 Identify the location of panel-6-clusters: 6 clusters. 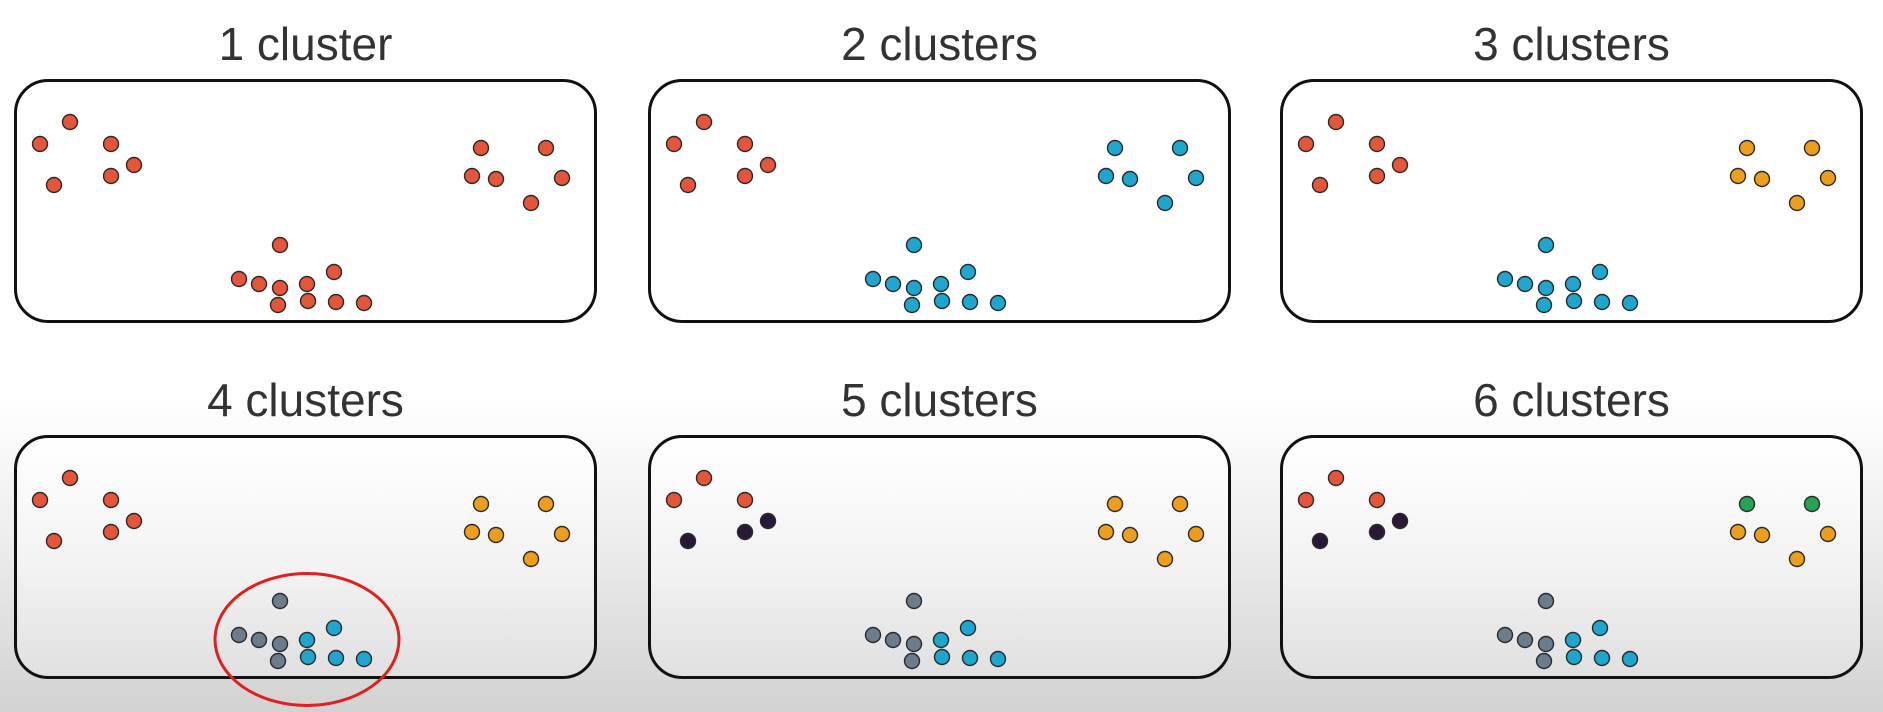
(1571, 528).